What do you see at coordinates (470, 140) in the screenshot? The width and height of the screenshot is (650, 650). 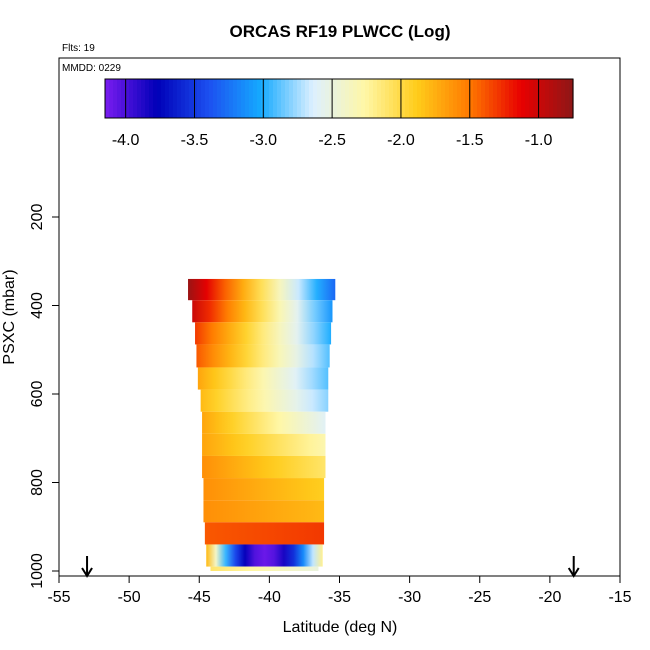 I see `colorbar-tick-label: -1.5` at bounding box center [470, 140].